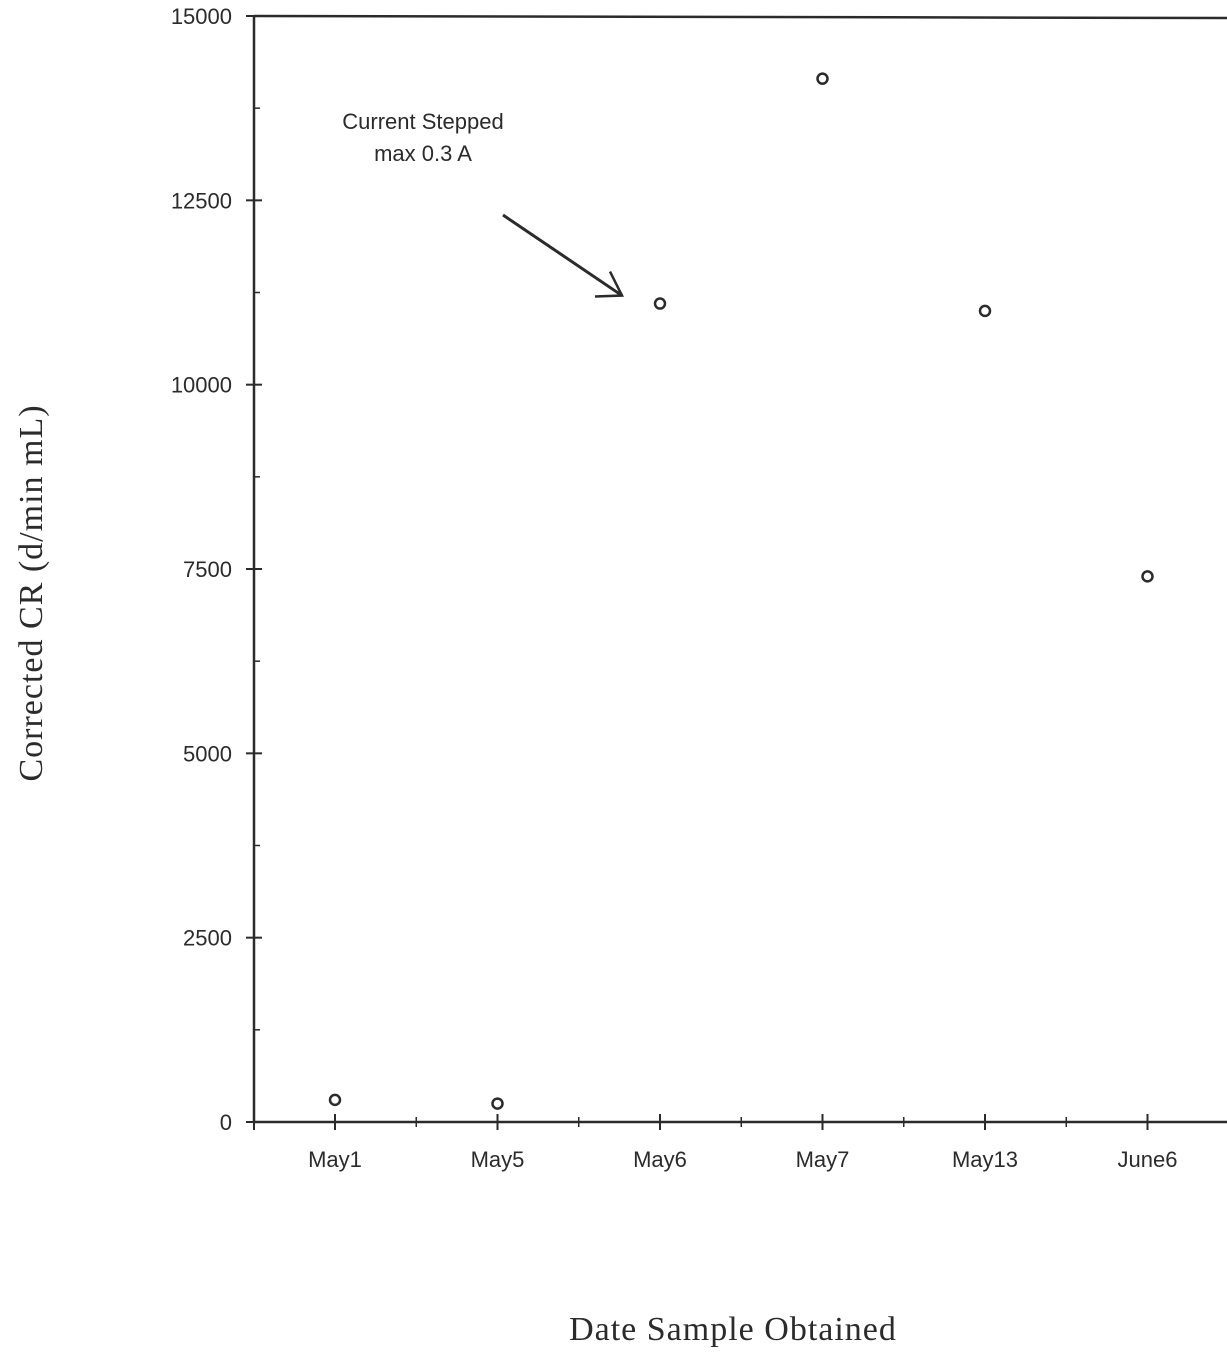 The width and height of the screenshot is (1227, 1354). What do you see at coordinates (823, 1159) in the screenshot?
I see `x-tick-label: May7` at bounding box center [823, 1159].